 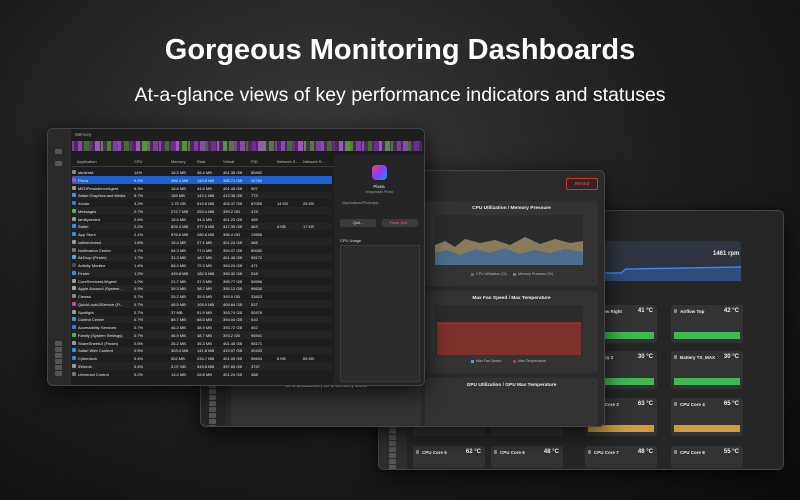 I want to click on cell: 234.7 MB, so click(x=206, y=358).